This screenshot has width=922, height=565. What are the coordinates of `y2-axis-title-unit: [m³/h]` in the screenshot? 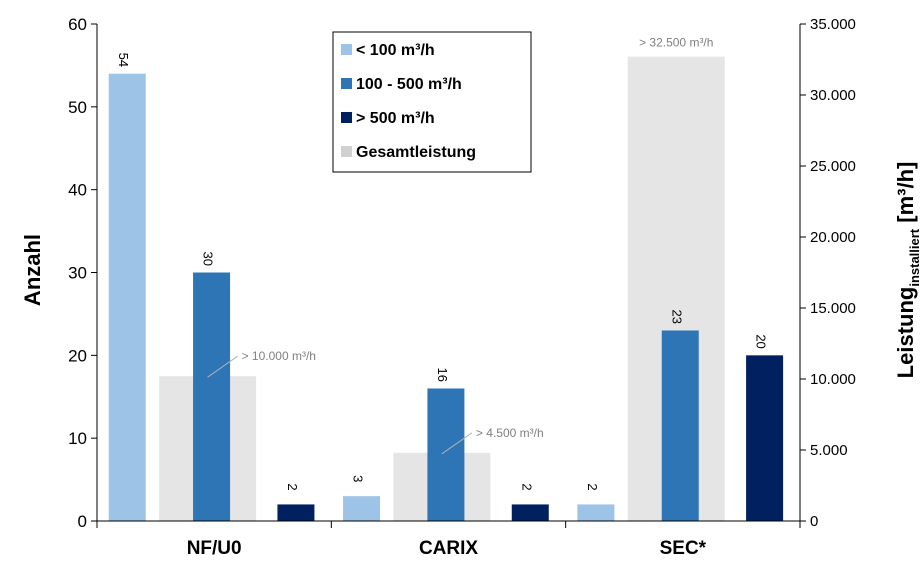 It's located at (905, 195).